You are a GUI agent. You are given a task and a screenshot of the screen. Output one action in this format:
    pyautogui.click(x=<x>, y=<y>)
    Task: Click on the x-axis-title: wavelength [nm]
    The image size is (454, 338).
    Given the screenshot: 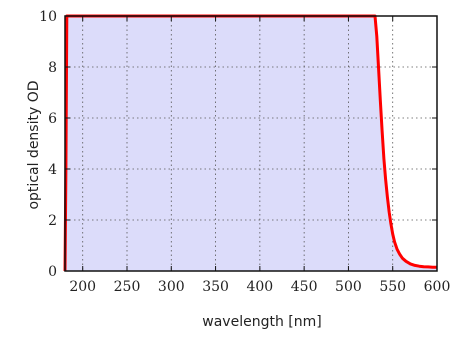 What is the action you would take?
    pyautogui.click(x=261, y=322)
    